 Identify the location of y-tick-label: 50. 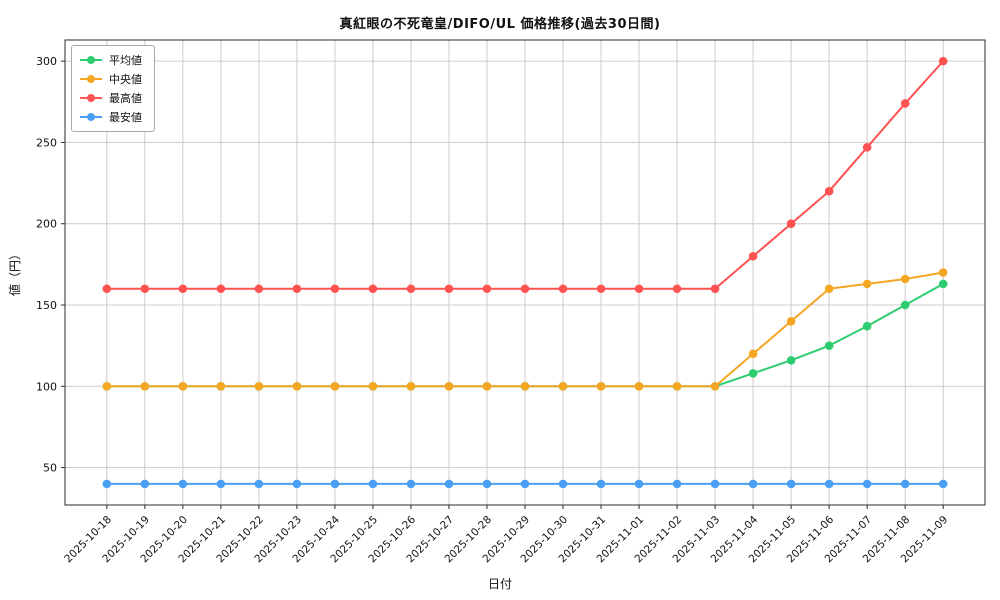
(50, 468).